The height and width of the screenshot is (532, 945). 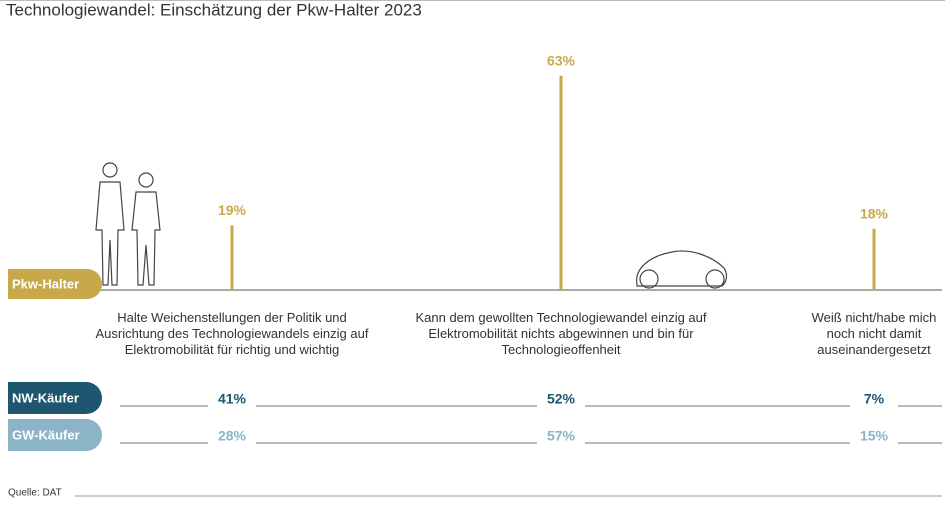 I want to click on source: Quelle: DAT, so click(x=35, y=493).